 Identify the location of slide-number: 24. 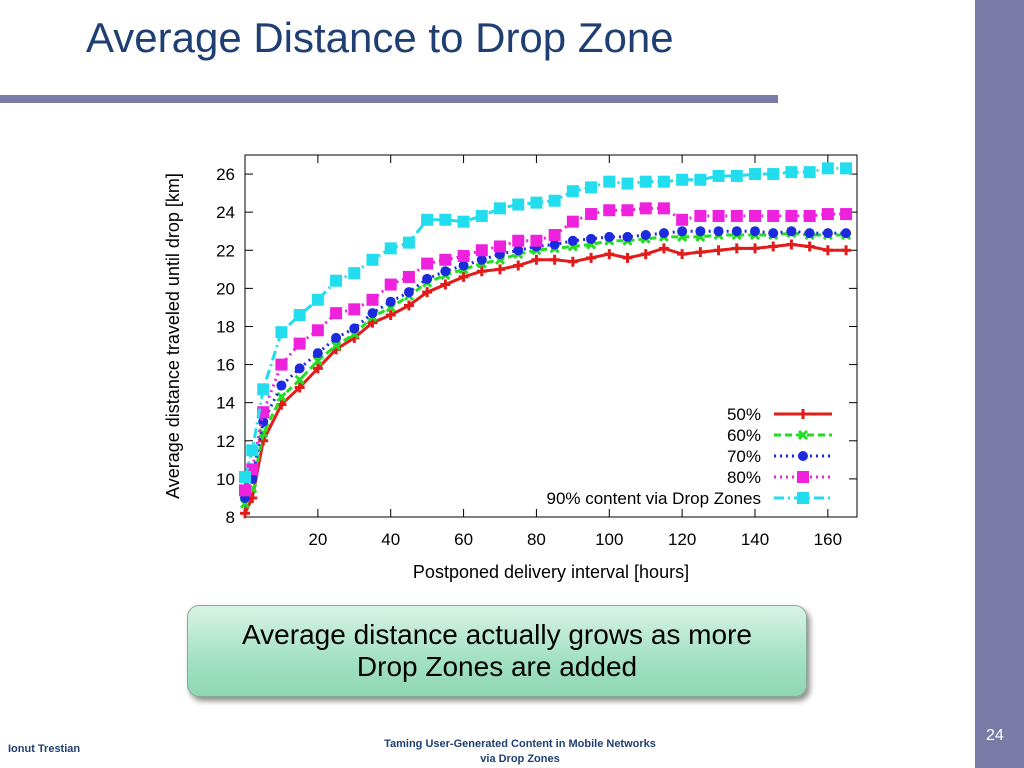
(995, 735).